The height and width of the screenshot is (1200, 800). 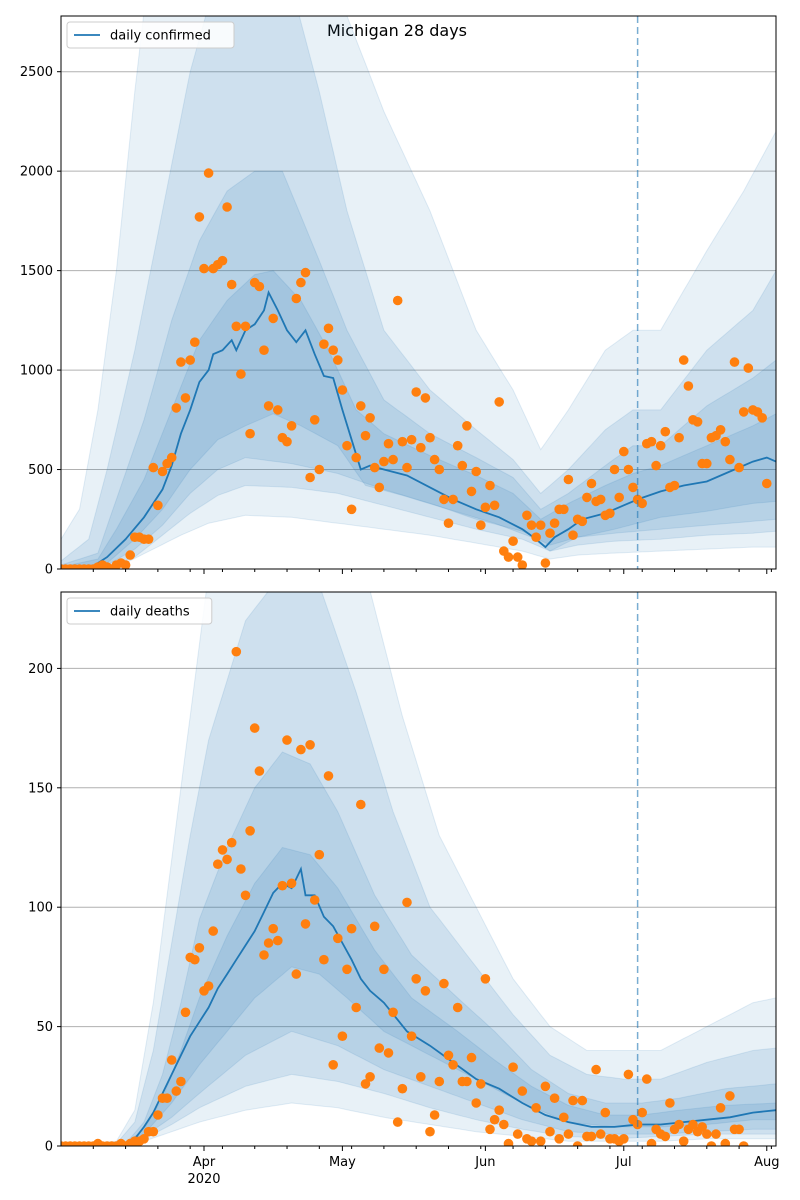 I want to click on y-tick-label: 2500, so click(x=36, y=72).